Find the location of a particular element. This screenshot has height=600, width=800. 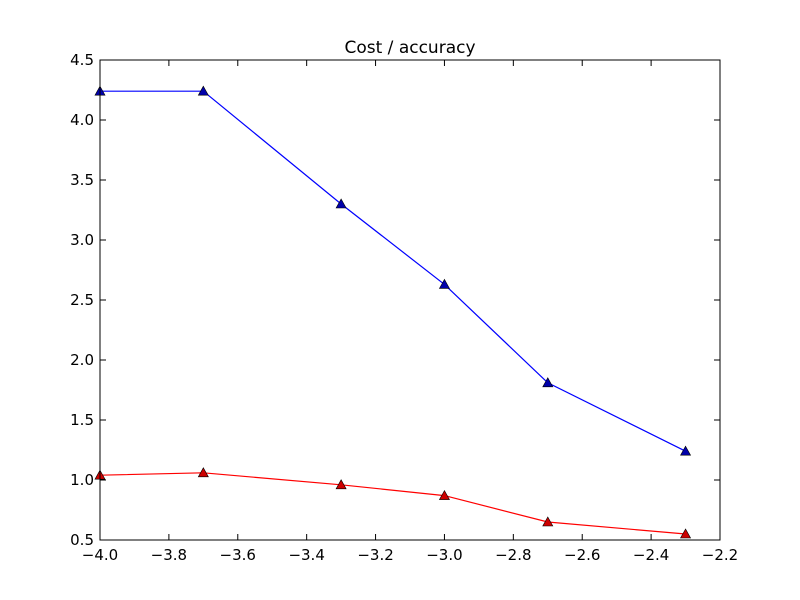

x-tick-label: −2.6 is located at coordinates (582, 555).